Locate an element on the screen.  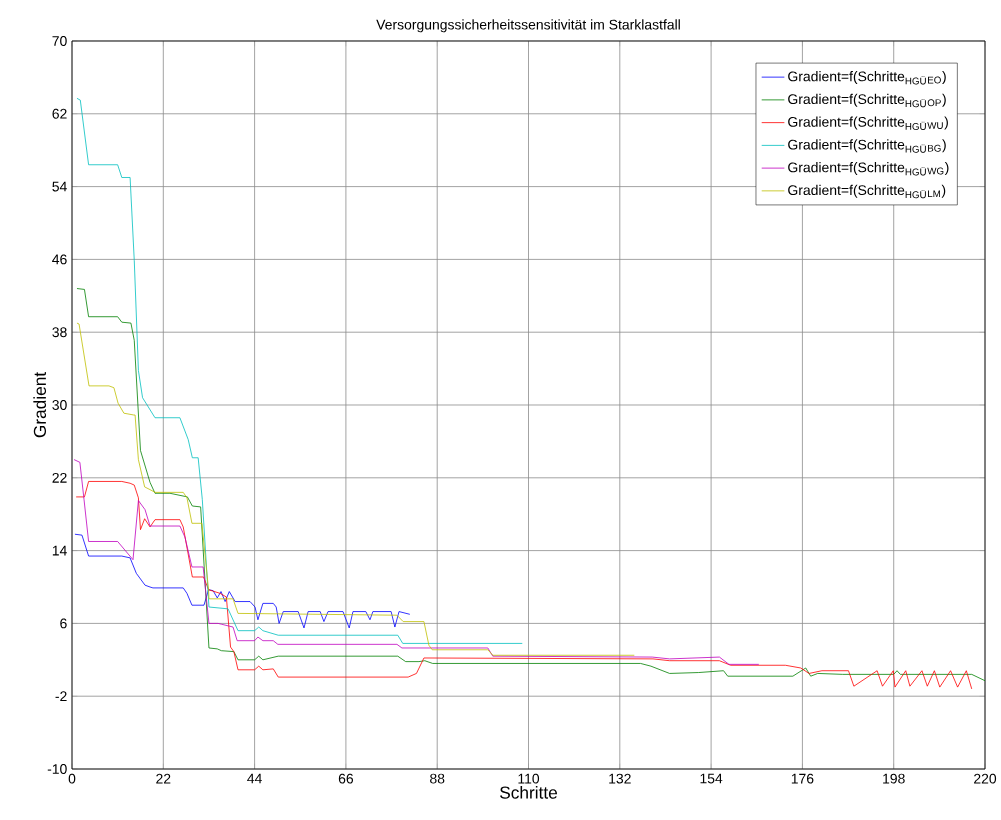
y-tick-label: -10 is located at coordinates (57, 769).